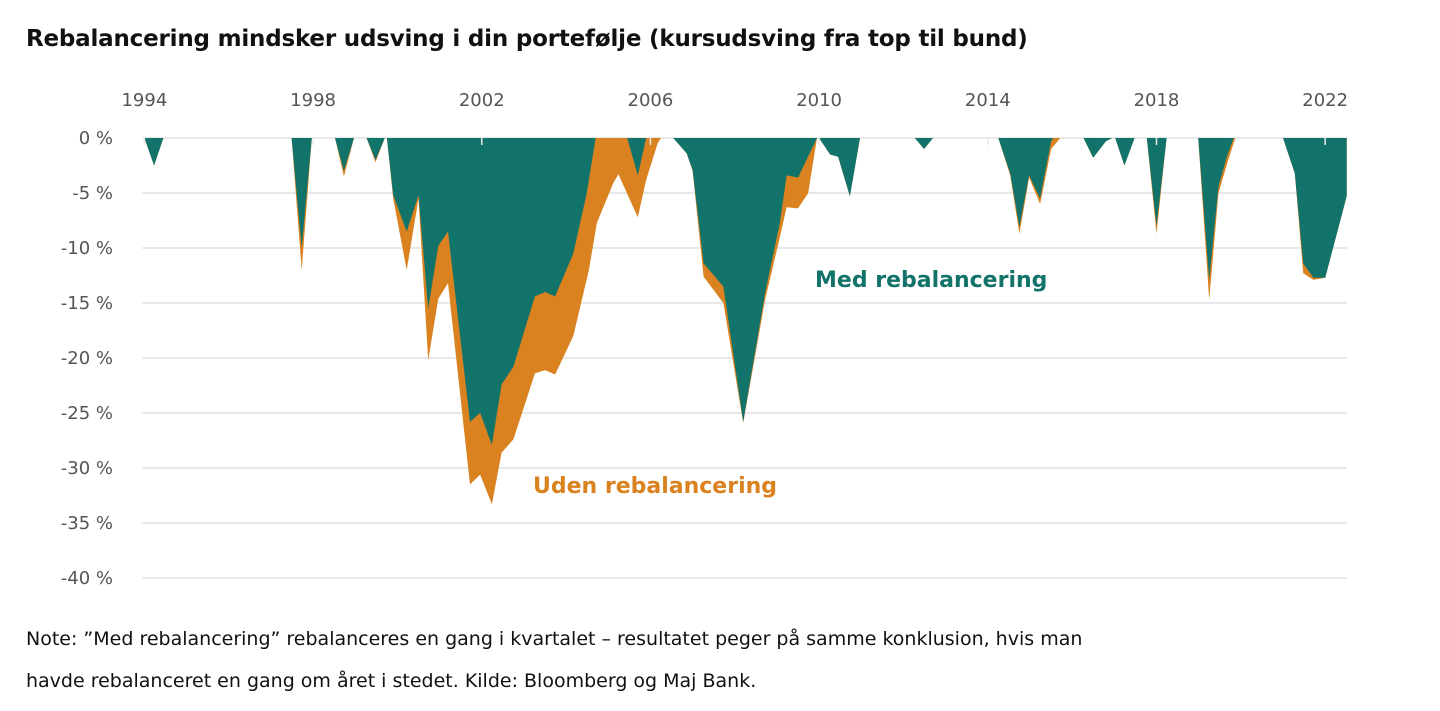  Describe the element at coordinates (87, 413) in the screenshot. I see `y-tick-label: -25 %` at that location.